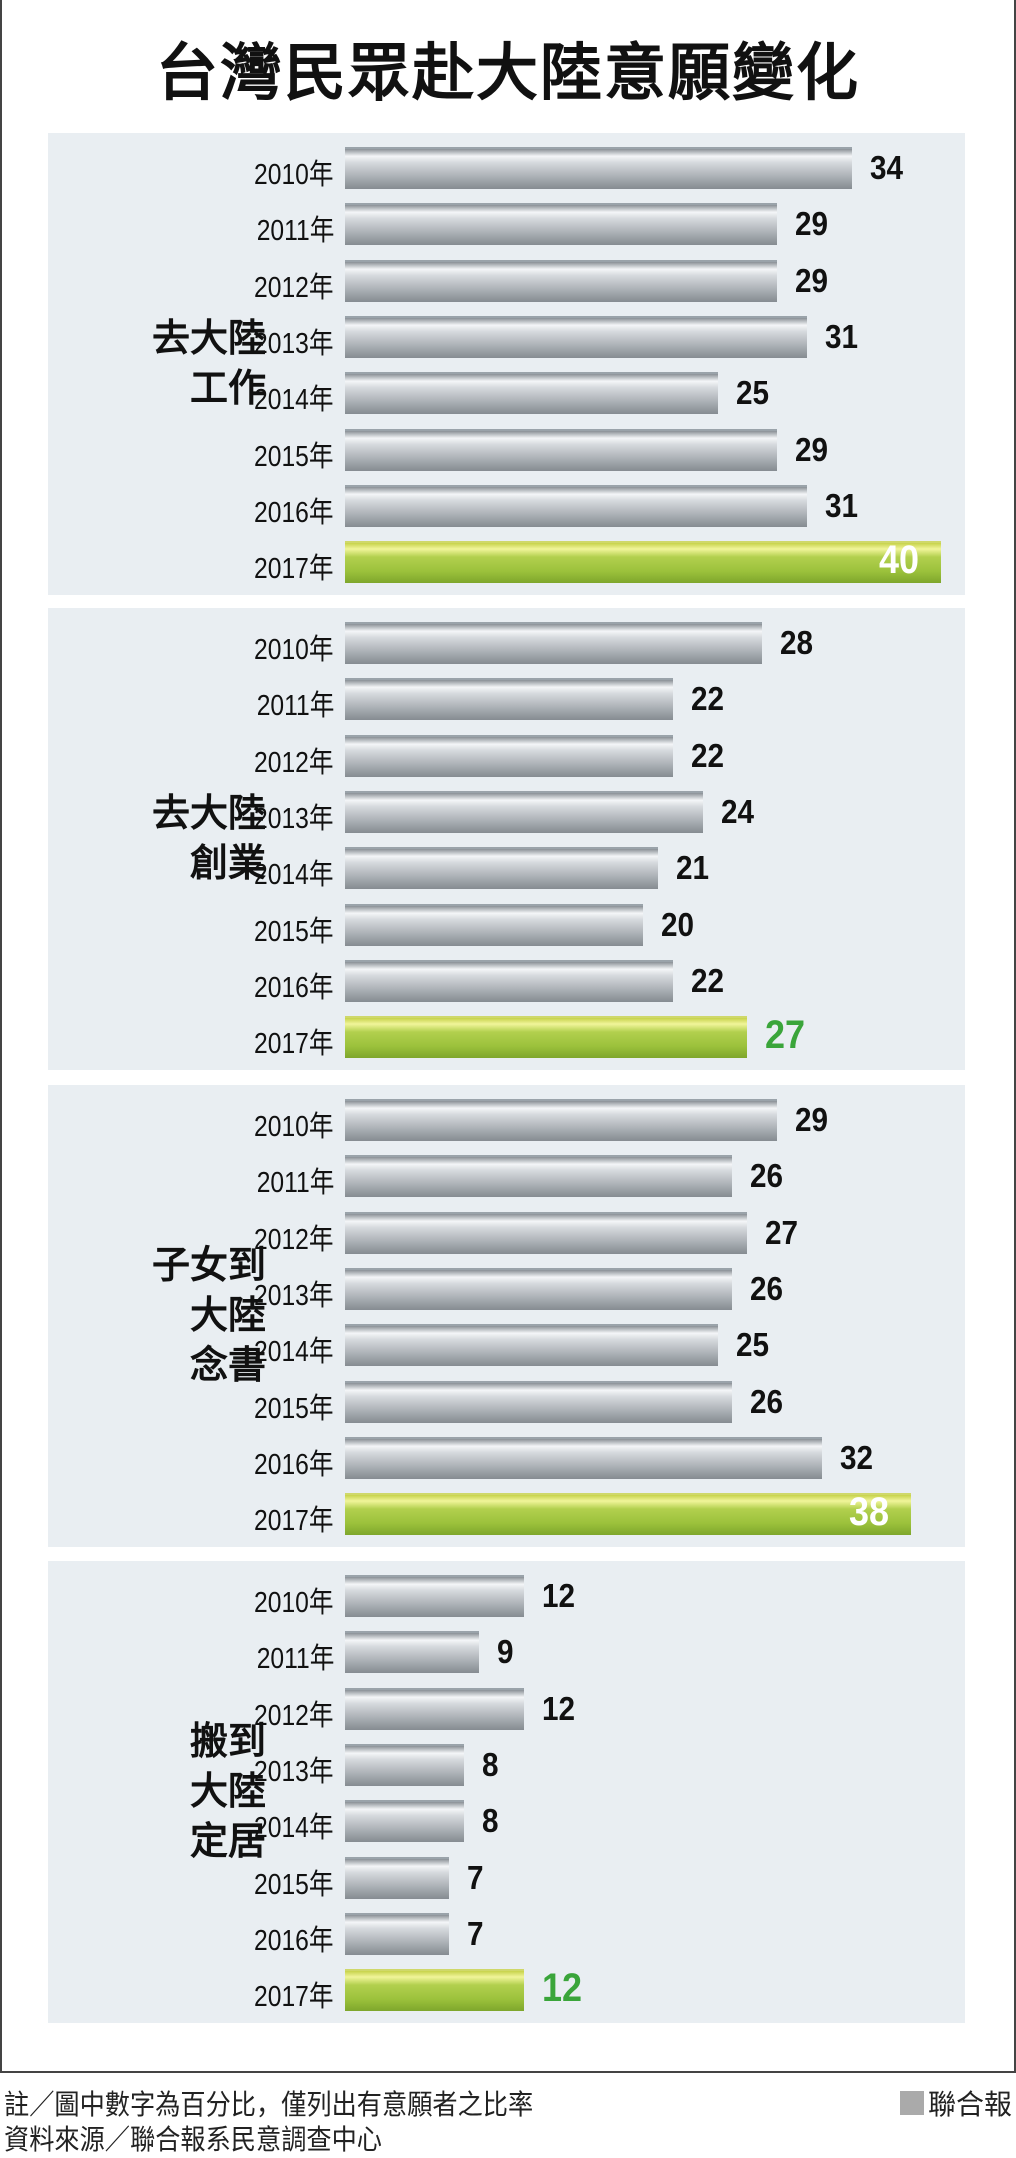 The image size is (1016, 2158). What do you see at coordinates (506, 1709) in the screenshot?
I see `bar-row: 2012年 12` at bounding box center [506, 1709].